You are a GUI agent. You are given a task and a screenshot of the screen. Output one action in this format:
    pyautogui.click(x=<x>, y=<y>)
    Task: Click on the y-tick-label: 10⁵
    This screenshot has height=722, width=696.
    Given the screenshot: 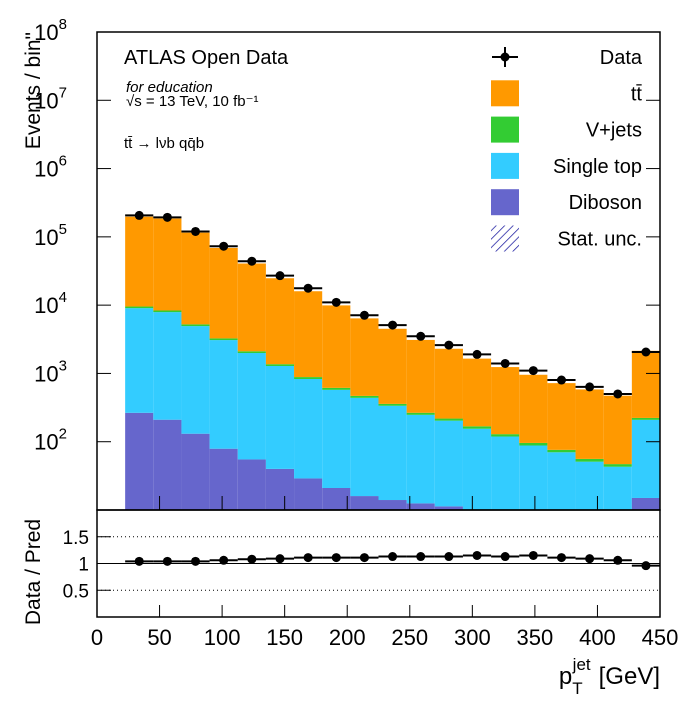 What is the action you would take?
    pyautogui.click(x=50, y=235)
    